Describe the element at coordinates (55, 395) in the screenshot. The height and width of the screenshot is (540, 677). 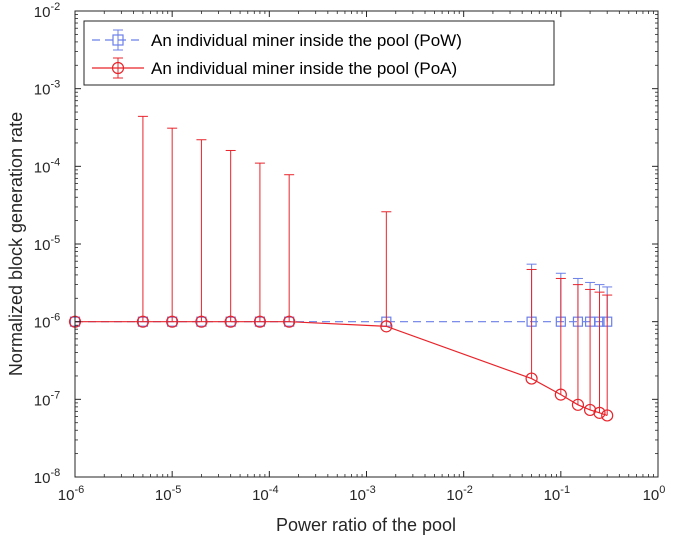
I see `y-tick-label-exponent: -7` at that location.